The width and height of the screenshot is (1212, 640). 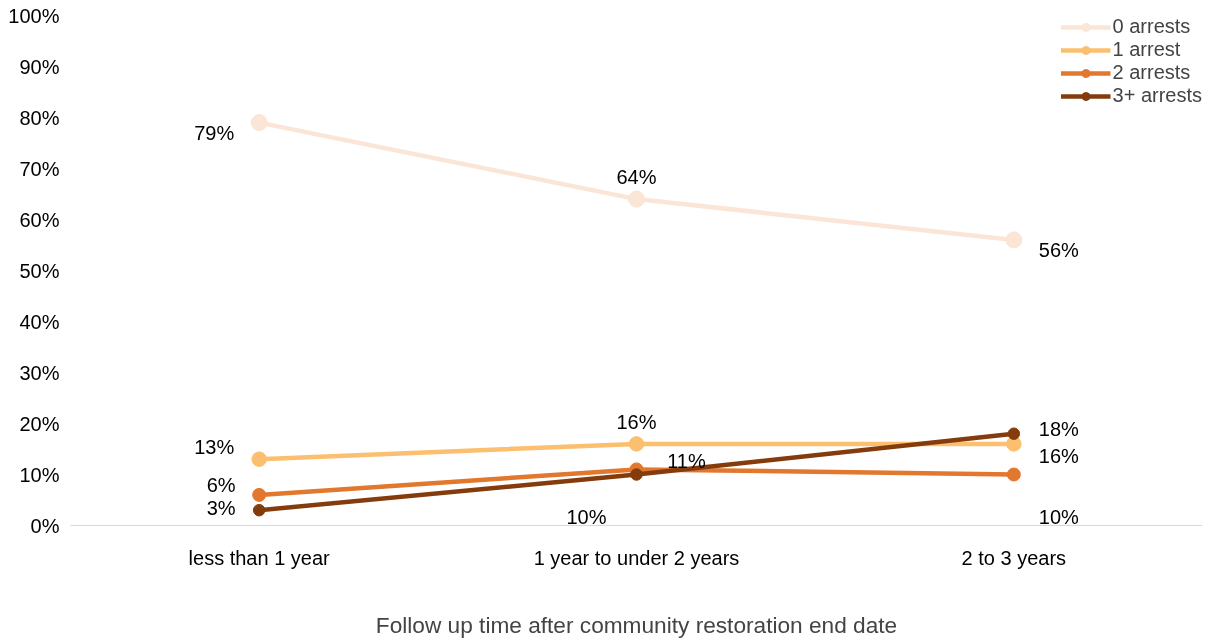 I want to click on text: 3%, so click(x=221, y=508).